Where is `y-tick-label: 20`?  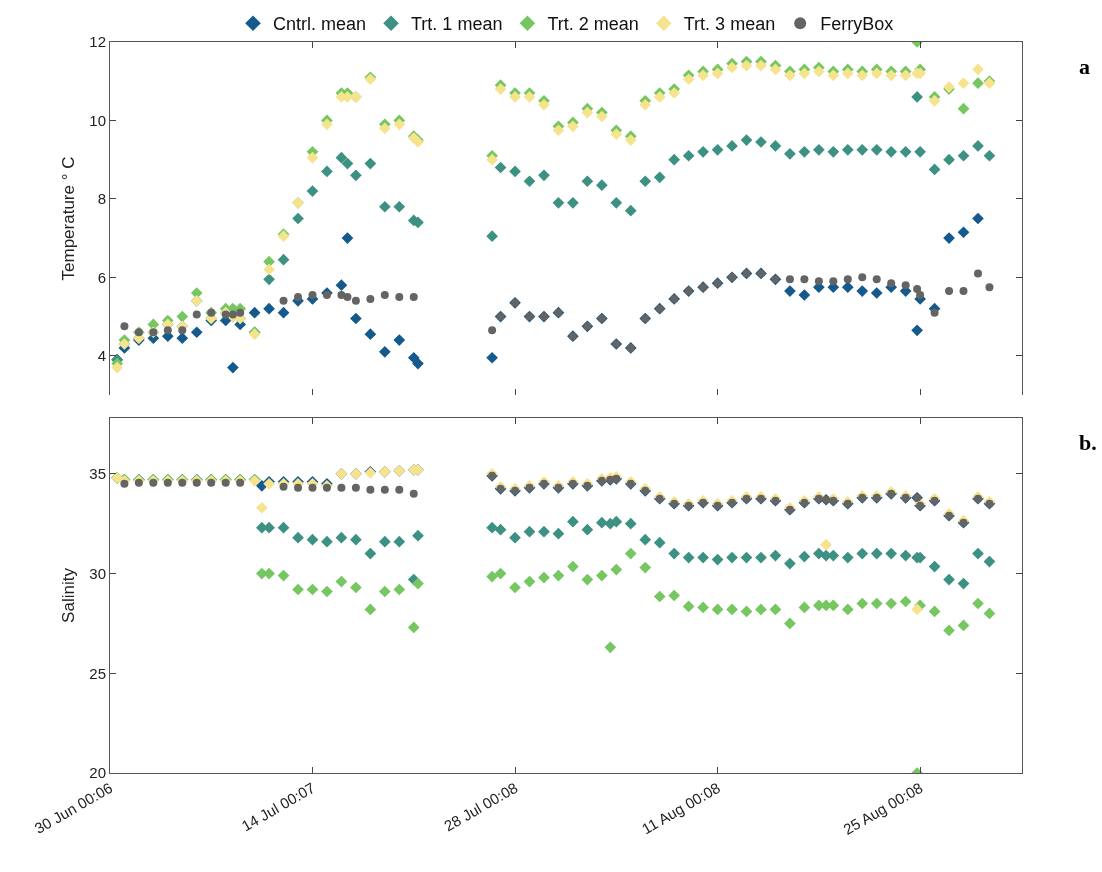
y-tick-label: 20 is located at coordinates (97, 773).